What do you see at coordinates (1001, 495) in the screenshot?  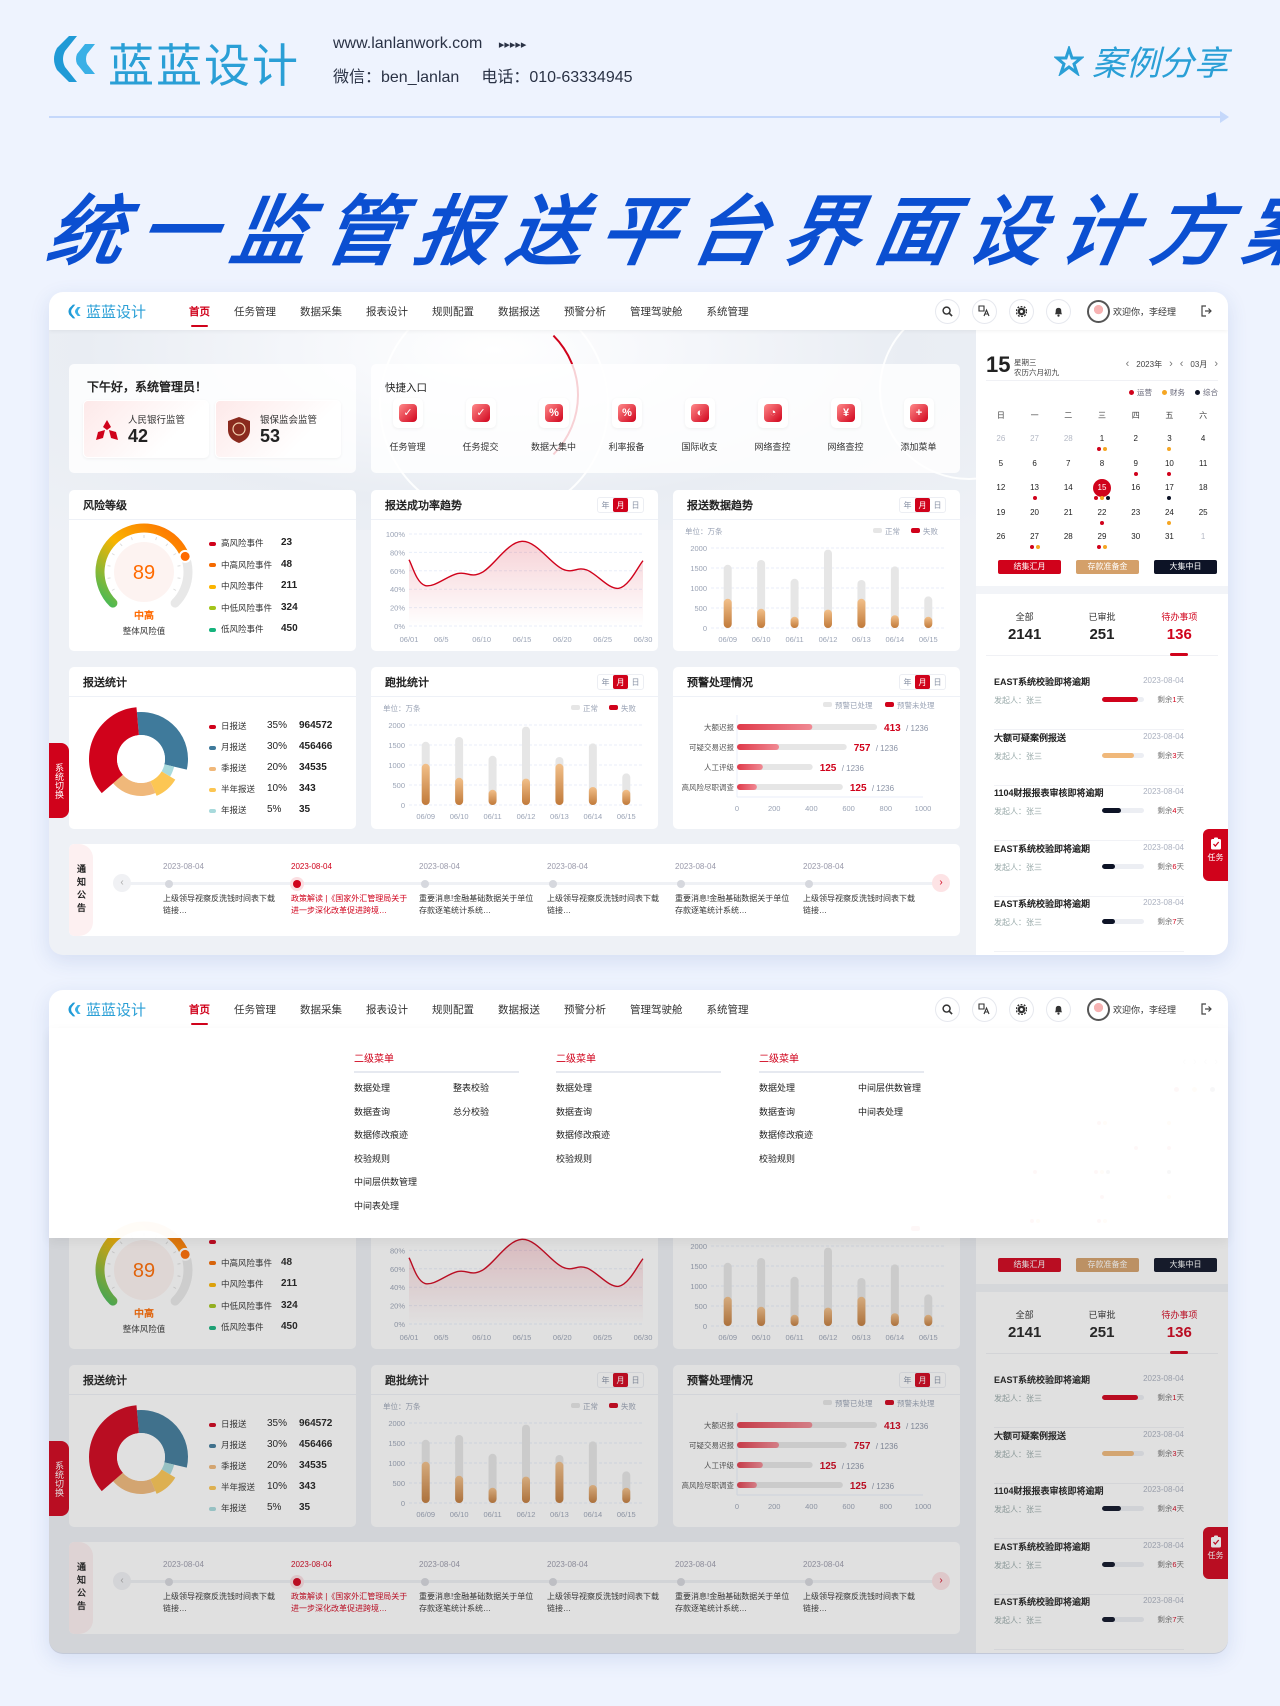 I see `calendar-day-cell: 12` at bounding box center [1001, 495].